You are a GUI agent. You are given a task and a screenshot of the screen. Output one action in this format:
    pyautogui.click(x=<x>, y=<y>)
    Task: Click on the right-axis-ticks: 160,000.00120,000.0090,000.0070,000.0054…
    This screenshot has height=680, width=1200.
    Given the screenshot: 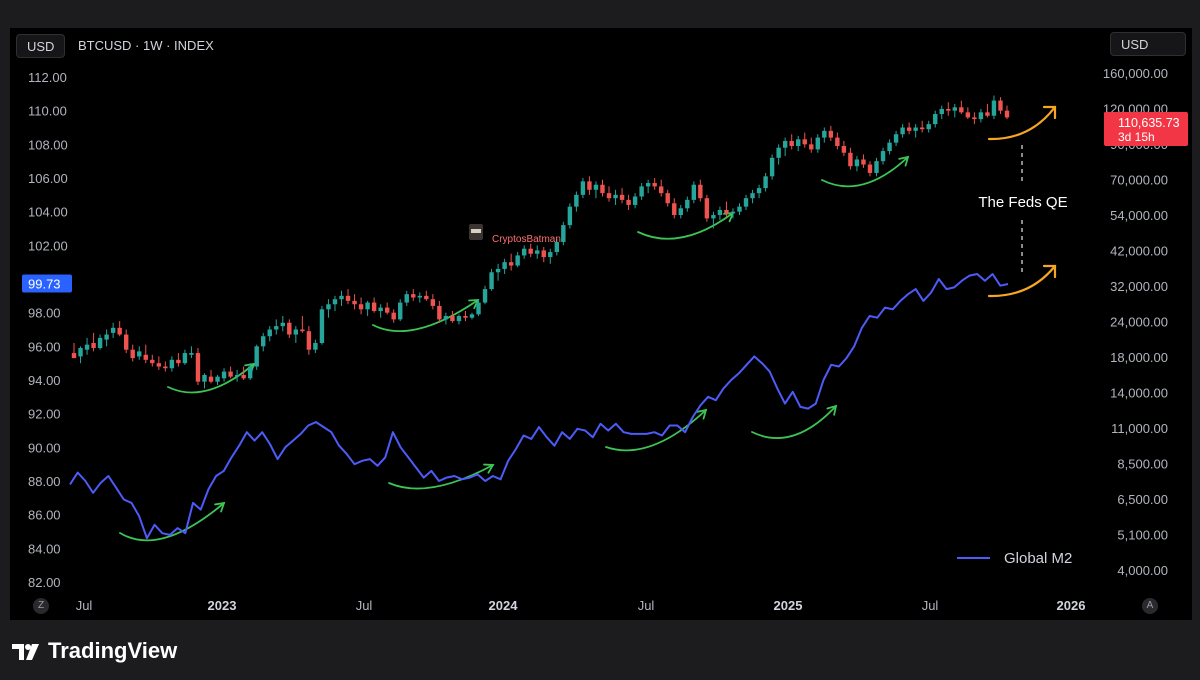 What is the action you would take?
    pyautogui.click(x=1135, y=322)
    